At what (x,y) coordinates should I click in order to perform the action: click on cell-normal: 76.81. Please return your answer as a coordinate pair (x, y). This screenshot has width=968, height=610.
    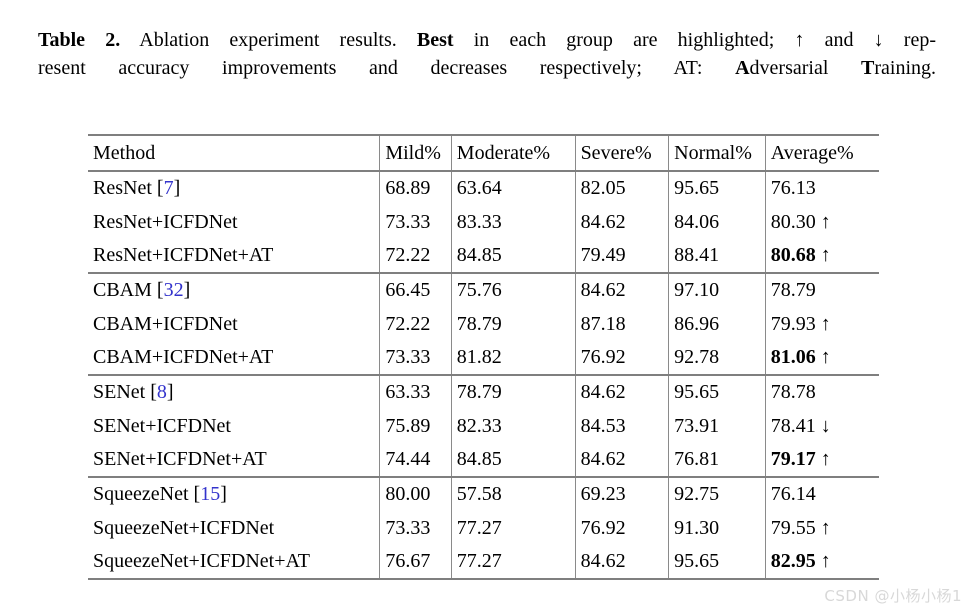
    Looking at the image, I should click on (717, 460).